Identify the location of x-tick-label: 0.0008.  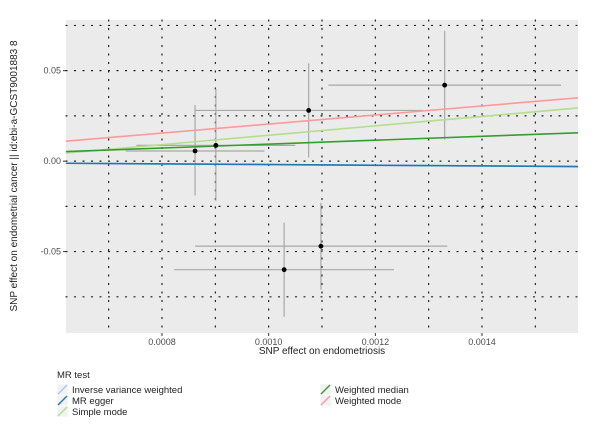
(162, 342).